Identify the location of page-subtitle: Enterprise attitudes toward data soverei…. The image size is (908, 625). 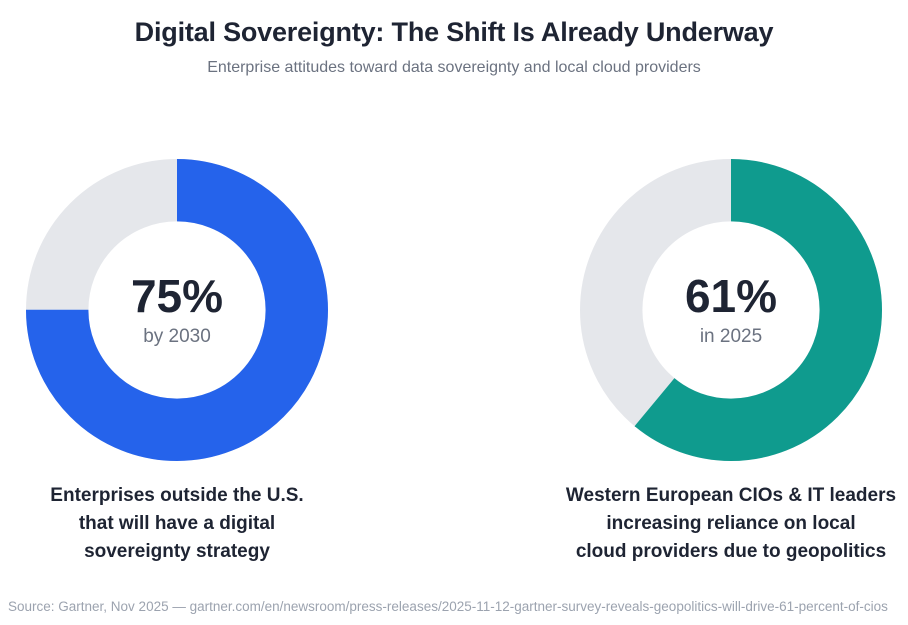
(454, 67).